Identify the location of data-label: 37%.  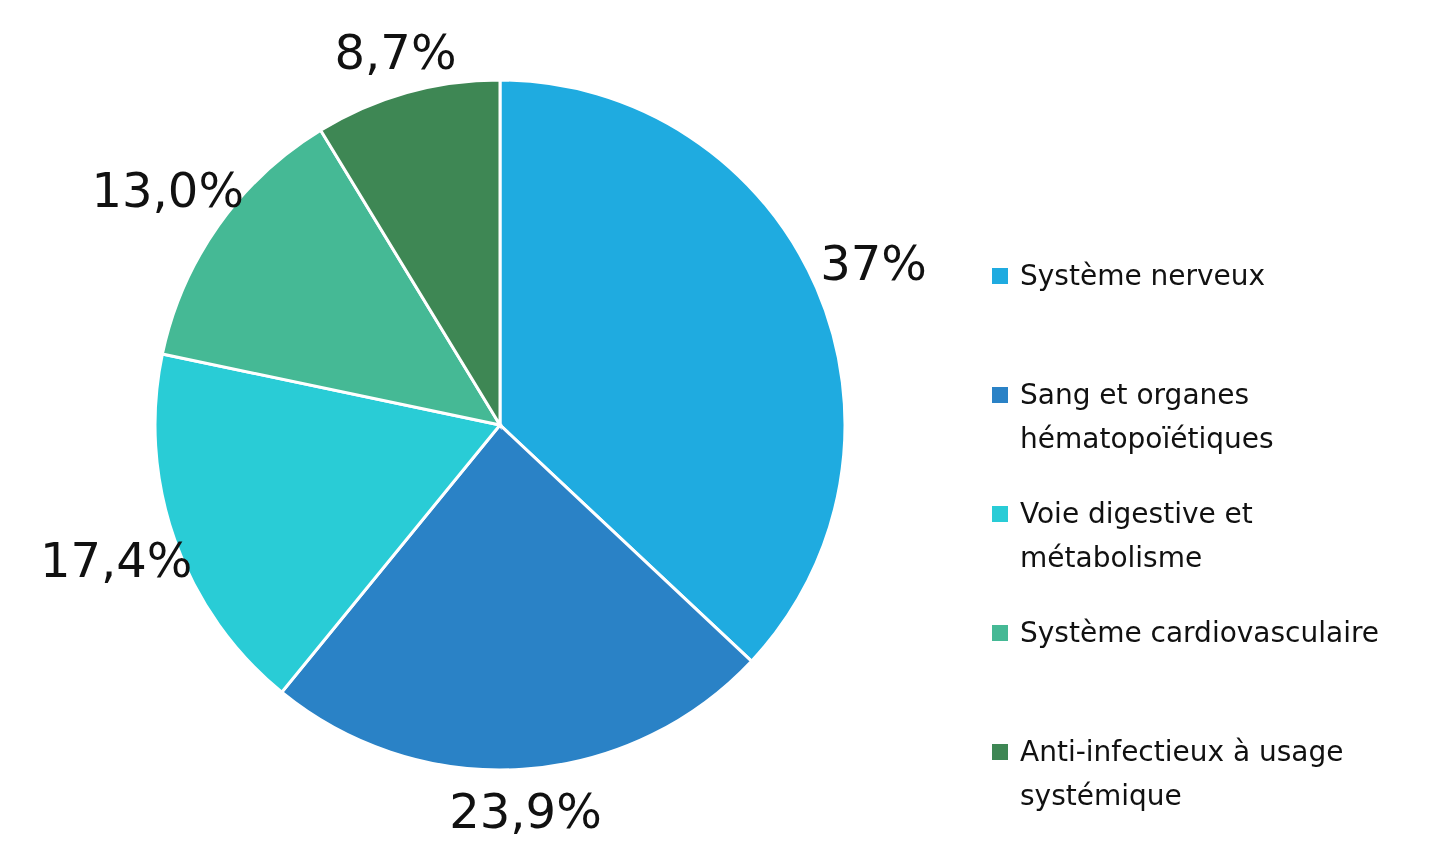
(873, 263).